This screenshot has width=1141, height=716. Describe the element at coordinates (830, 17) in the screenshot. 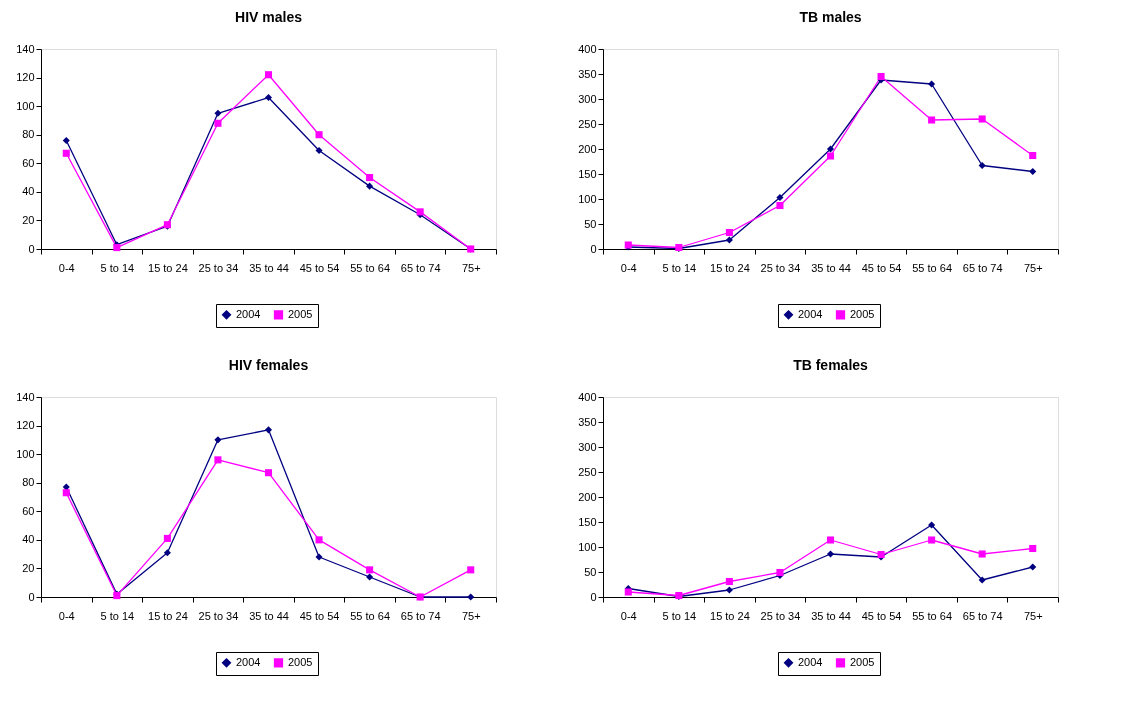

I see `chart-title: TB males` at that location.